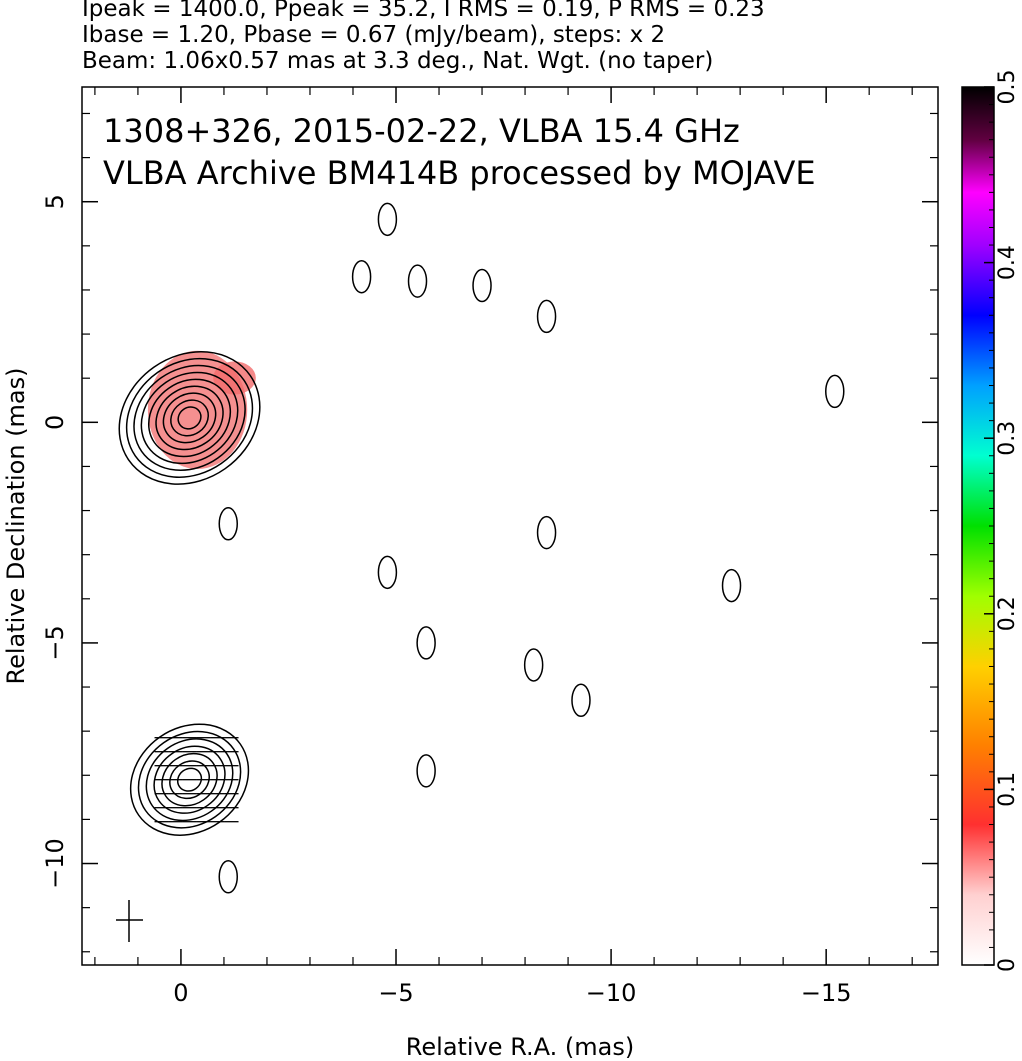  What do you see at coordinates (1007, 262) in the screenshot?
I see `colorbar-tick-label: 0.4` at bounding box center [1007, 262].